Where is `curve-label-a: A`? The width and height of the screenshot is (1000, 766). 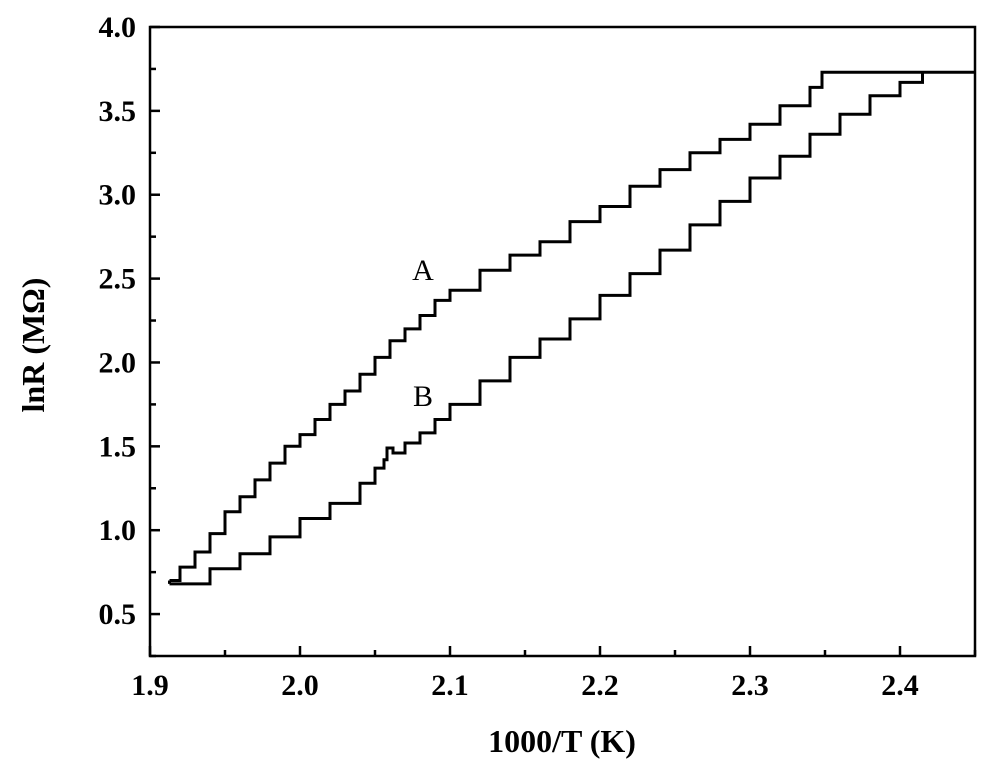 curve-label-a: A is located at coordinates (423, 270).